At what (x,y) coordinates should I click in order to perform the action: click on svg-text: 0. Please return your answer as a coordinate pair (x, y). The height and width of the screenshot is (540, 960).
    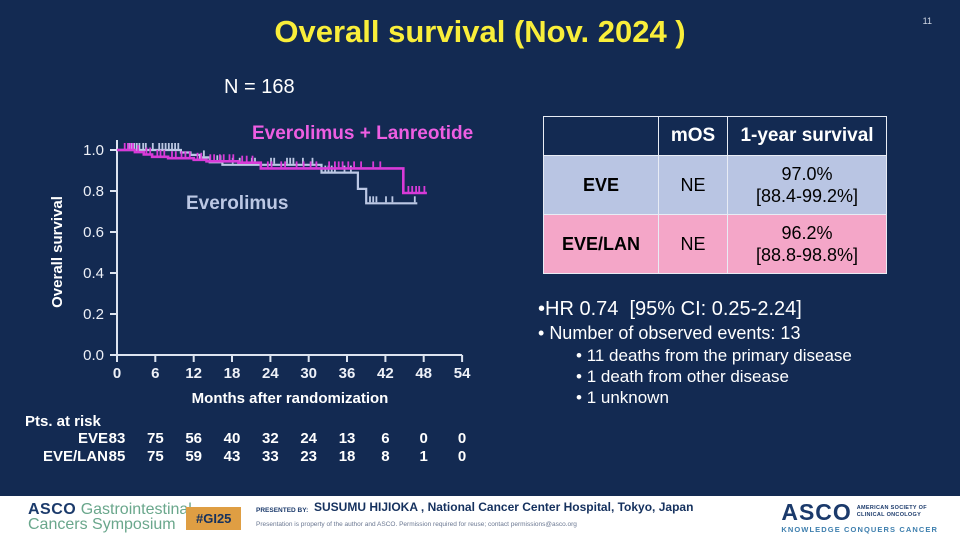
    Looking at the image, I should click on (117, 373).